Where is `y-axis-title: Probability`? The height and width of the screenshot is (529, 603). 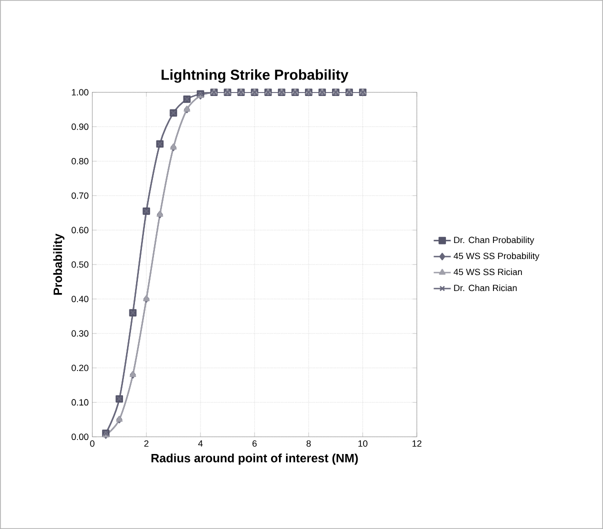
y-axis-title: Probability is located at coordinates (58, 264).